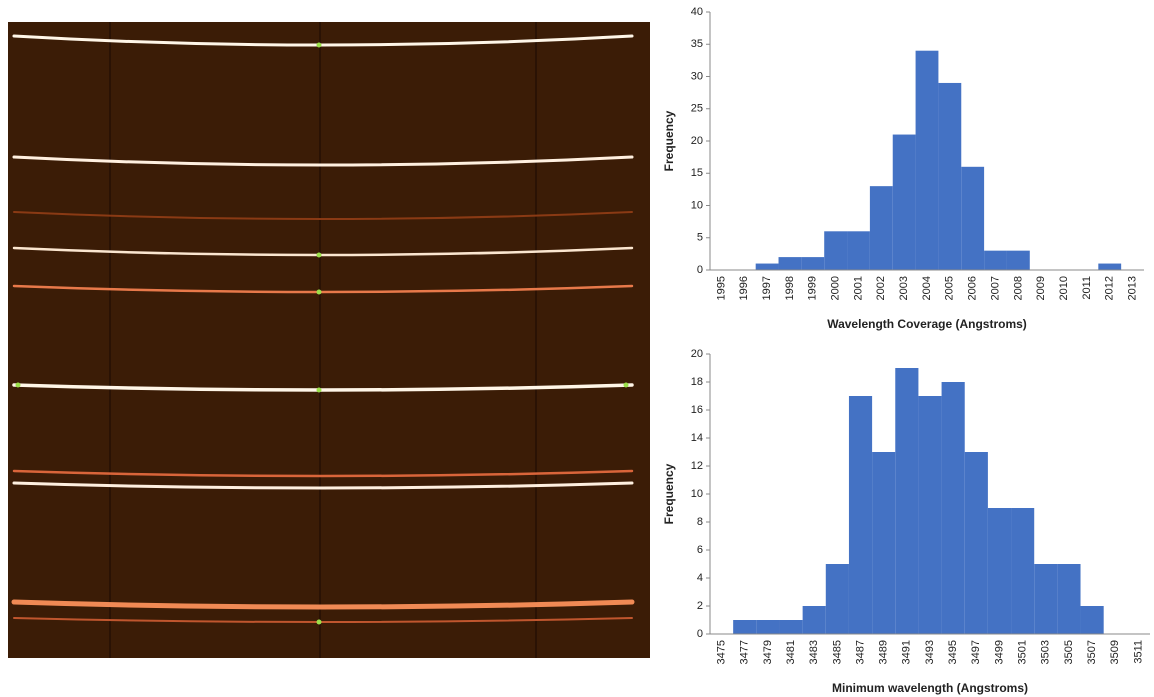 The height and width of the screenshot is (697, 1154). Describe the element at coordinates (884, 652) in the screenshot. I see `x-tick-label: 3489` at that location.